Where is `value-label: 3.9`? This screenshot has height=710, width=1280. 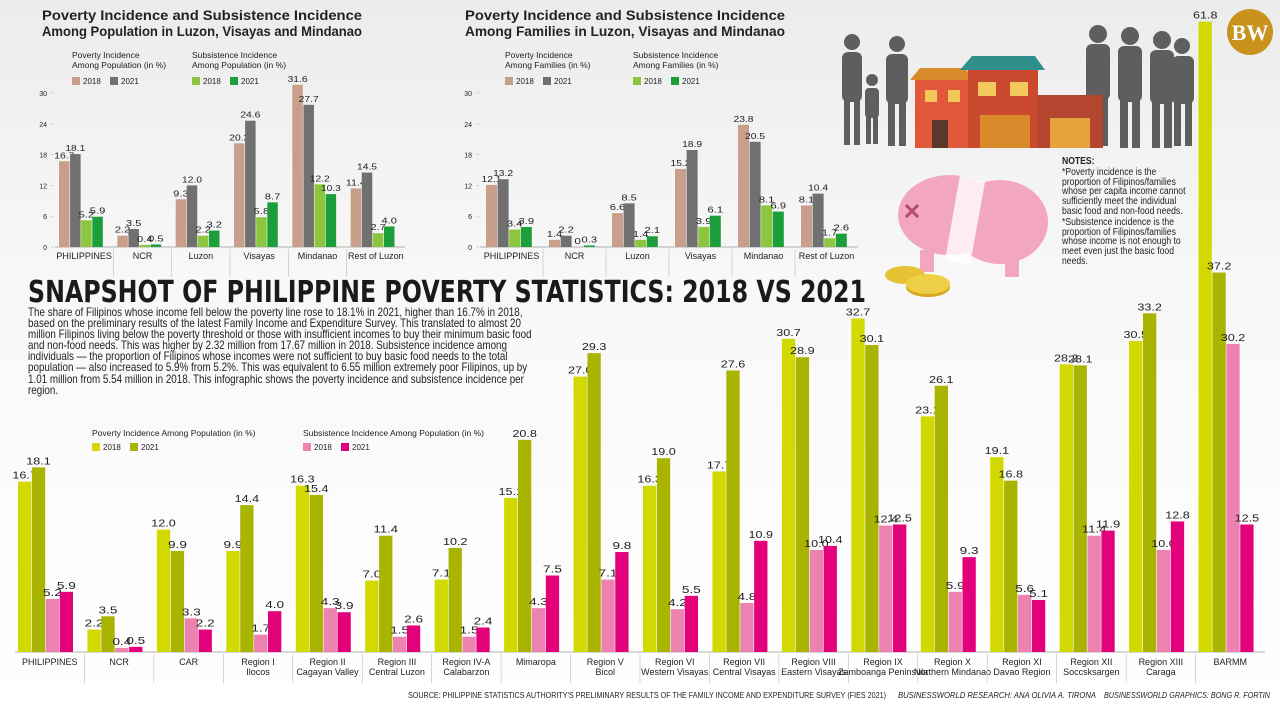
value-label: 3.9 is located at coordinates (527, 221).